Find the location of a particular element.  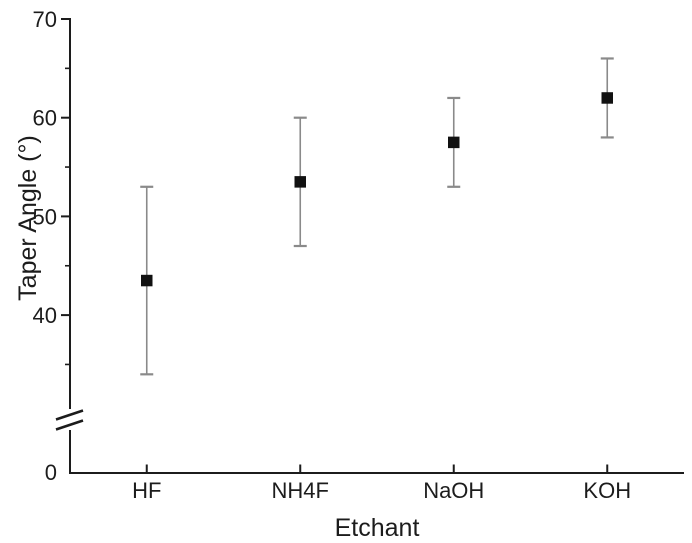

data-point-marker-NH4F is located at coordinates (300, 182).